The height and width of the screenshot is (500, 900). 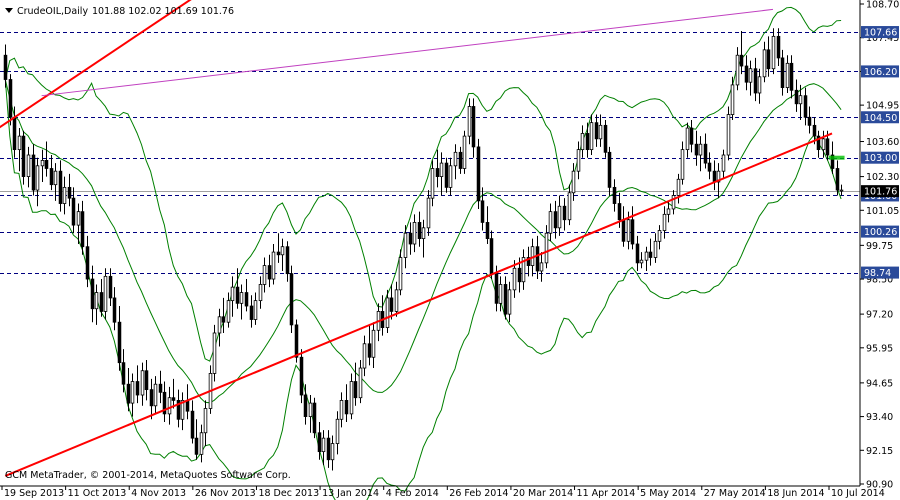 I want to click on level-label-bg, so click(x=880, y=272).